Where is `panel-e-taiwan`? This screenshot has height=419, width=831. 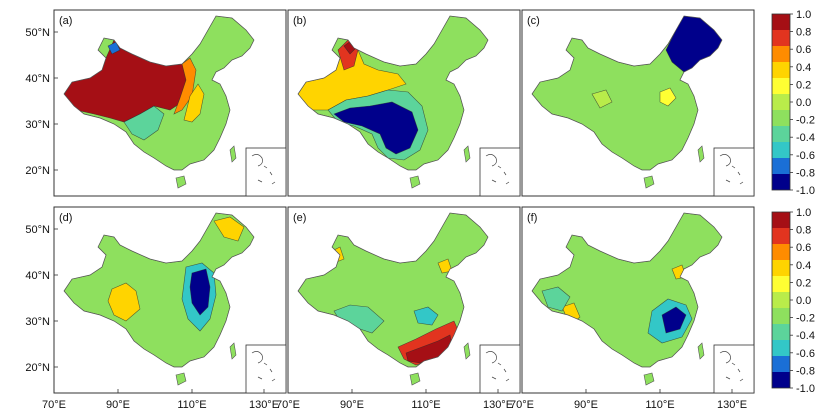
panel-e-taiwan is located at coordinates (467, 351).